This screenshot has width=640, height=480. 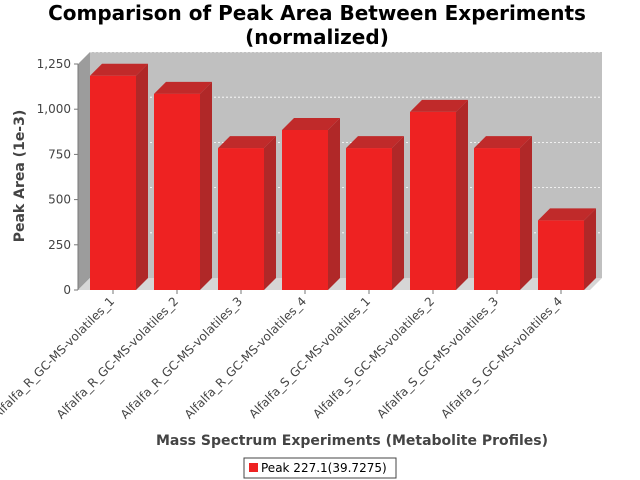 I want to click on y-tick-label: 500, so click(x=59, y=200).